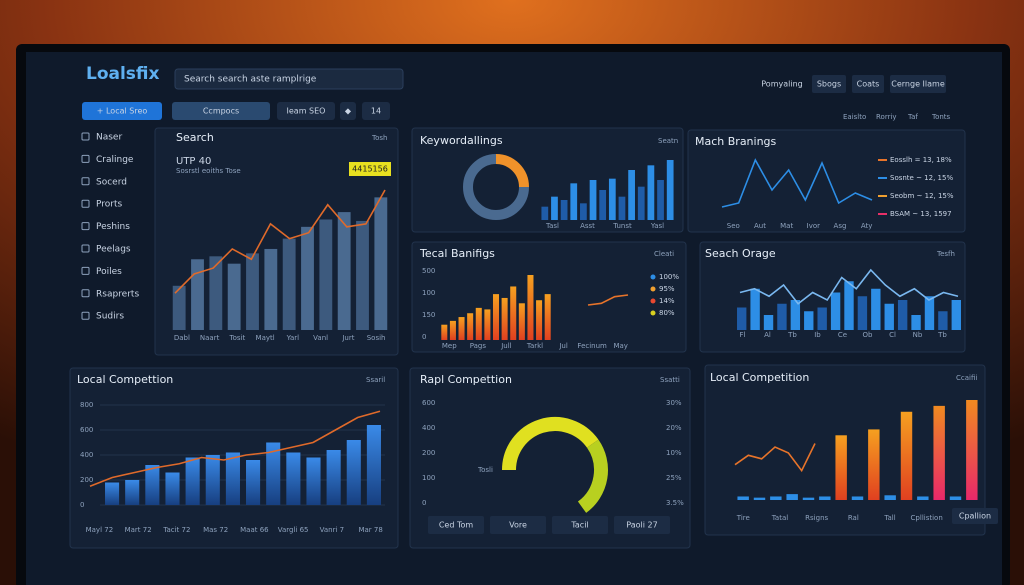 This screenshot has height=585, width=1024. I want to click on label: Sbogs, so click(829, 84).